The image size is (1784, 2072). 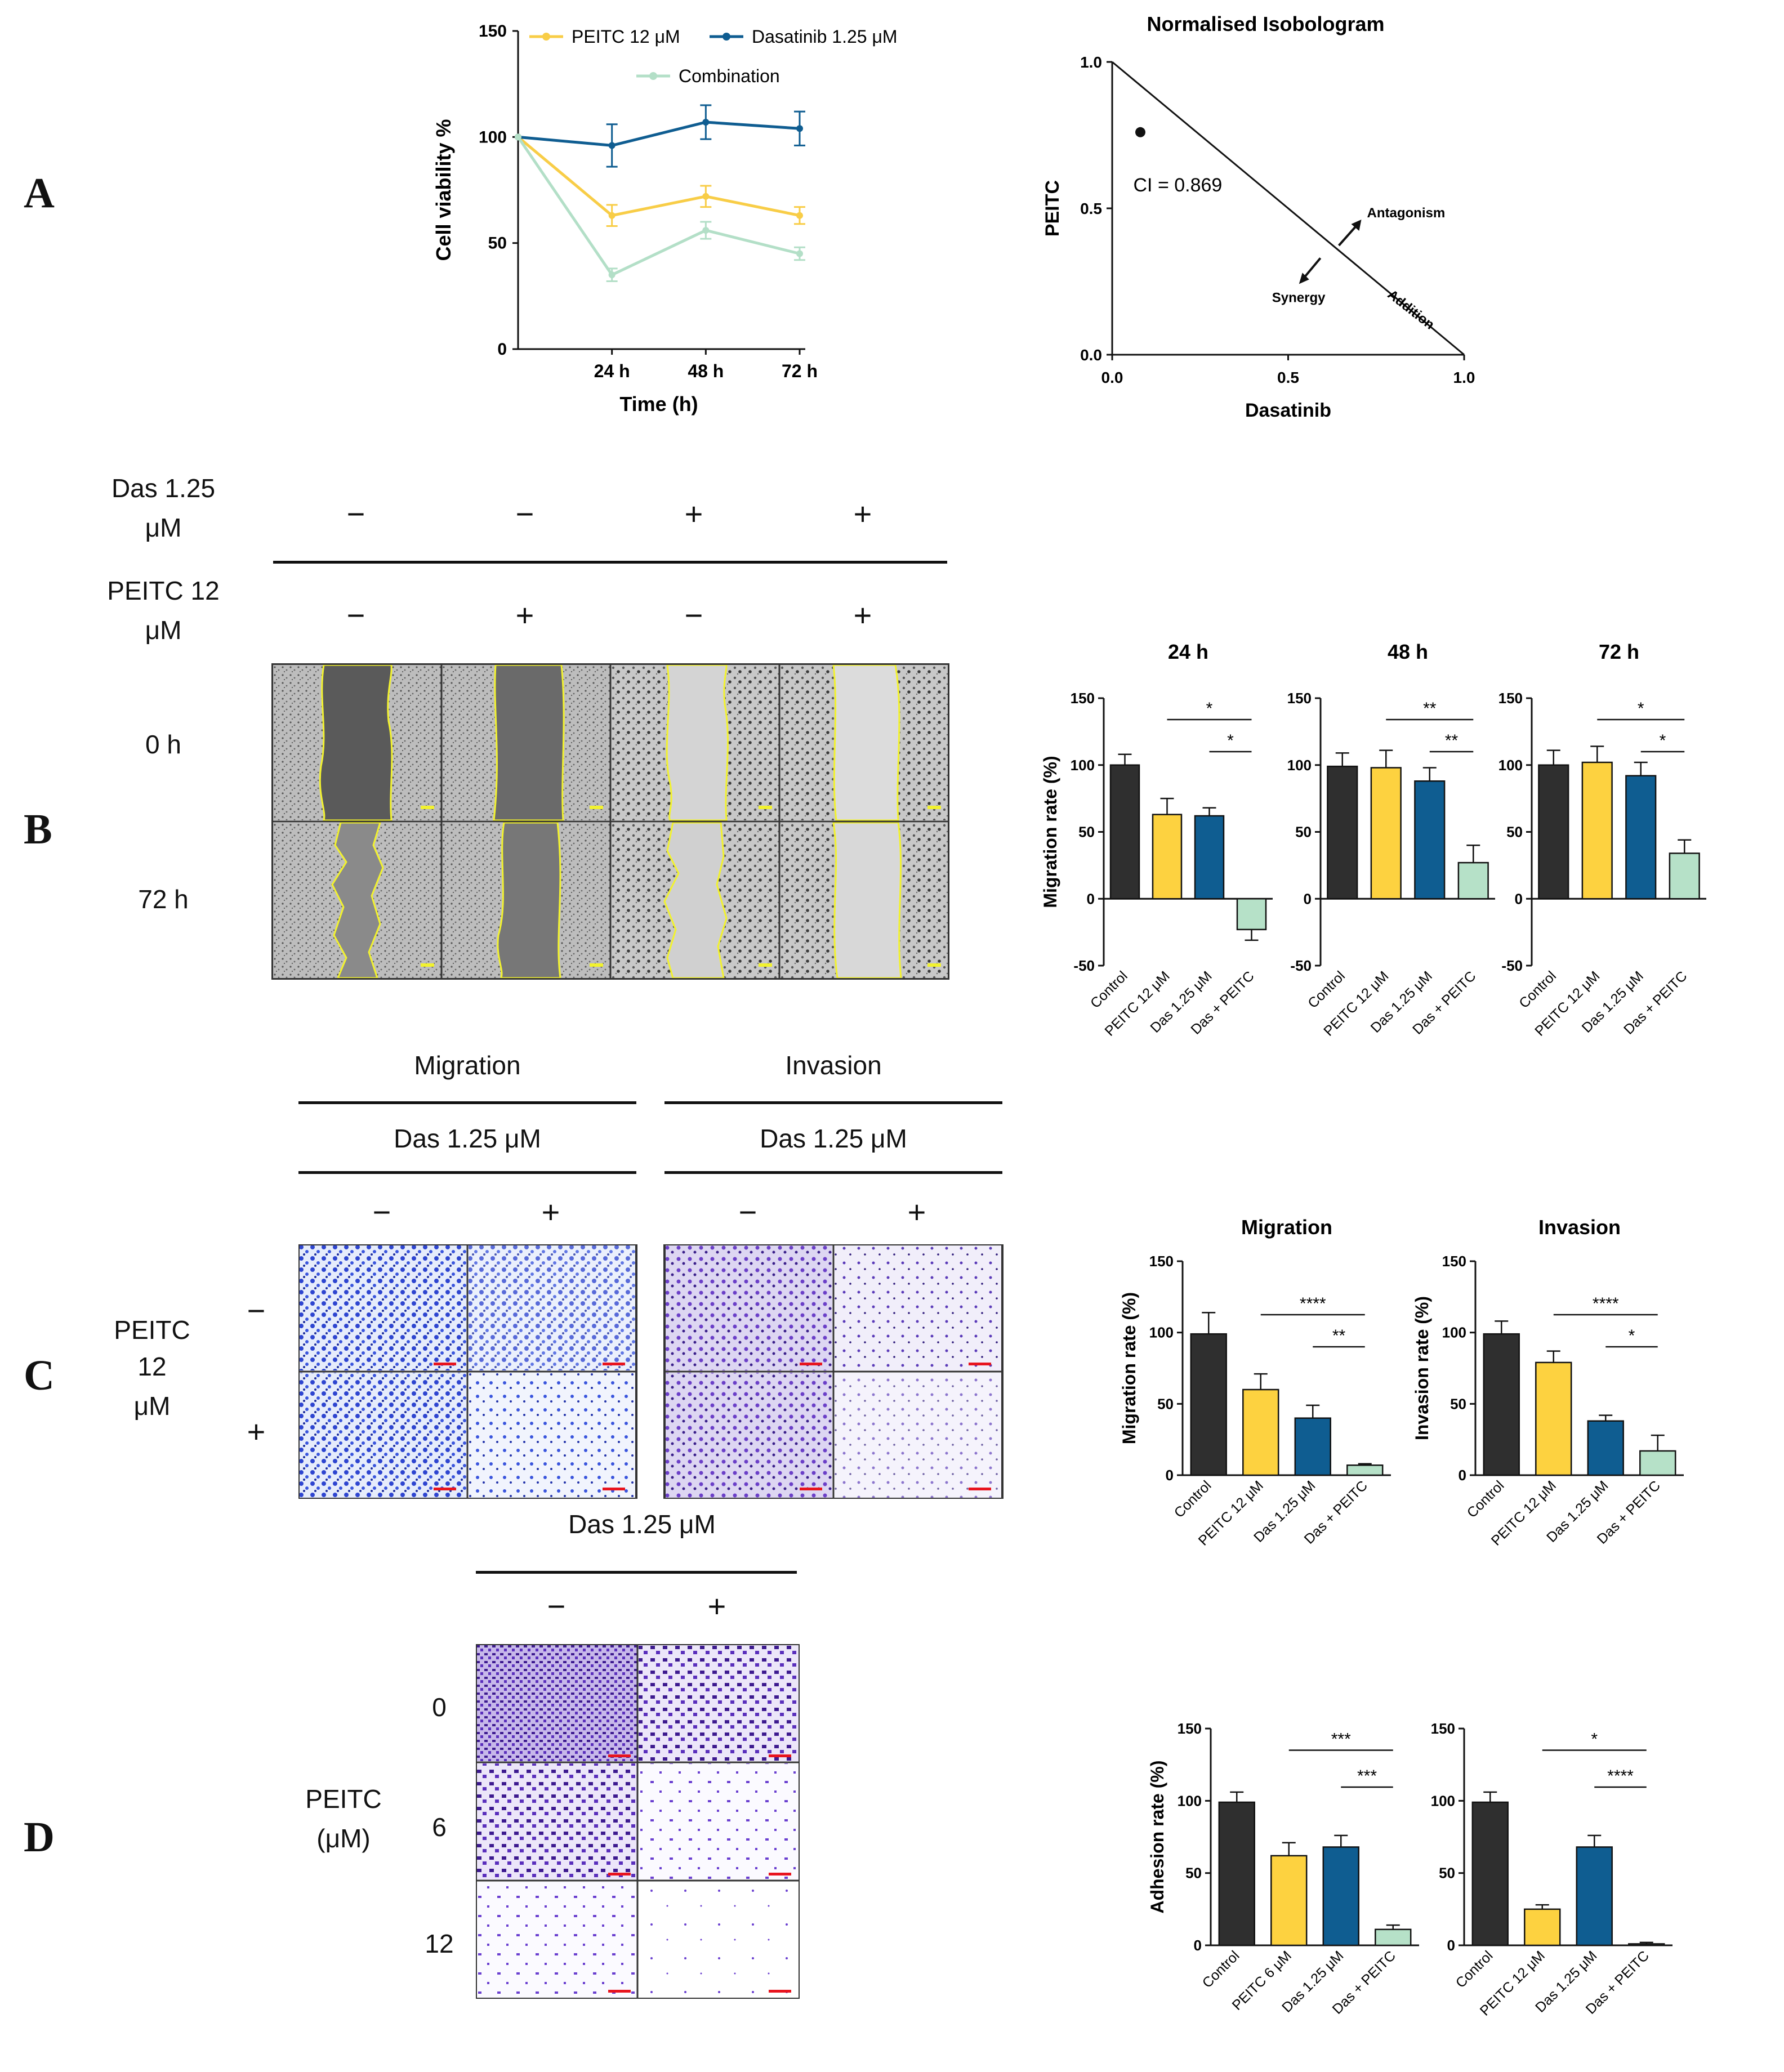 What do you see at coordinates (164, 590) in the screenshot?
I see `peitc-label-line1: PEITC 12` at bounding box center [164, 590].